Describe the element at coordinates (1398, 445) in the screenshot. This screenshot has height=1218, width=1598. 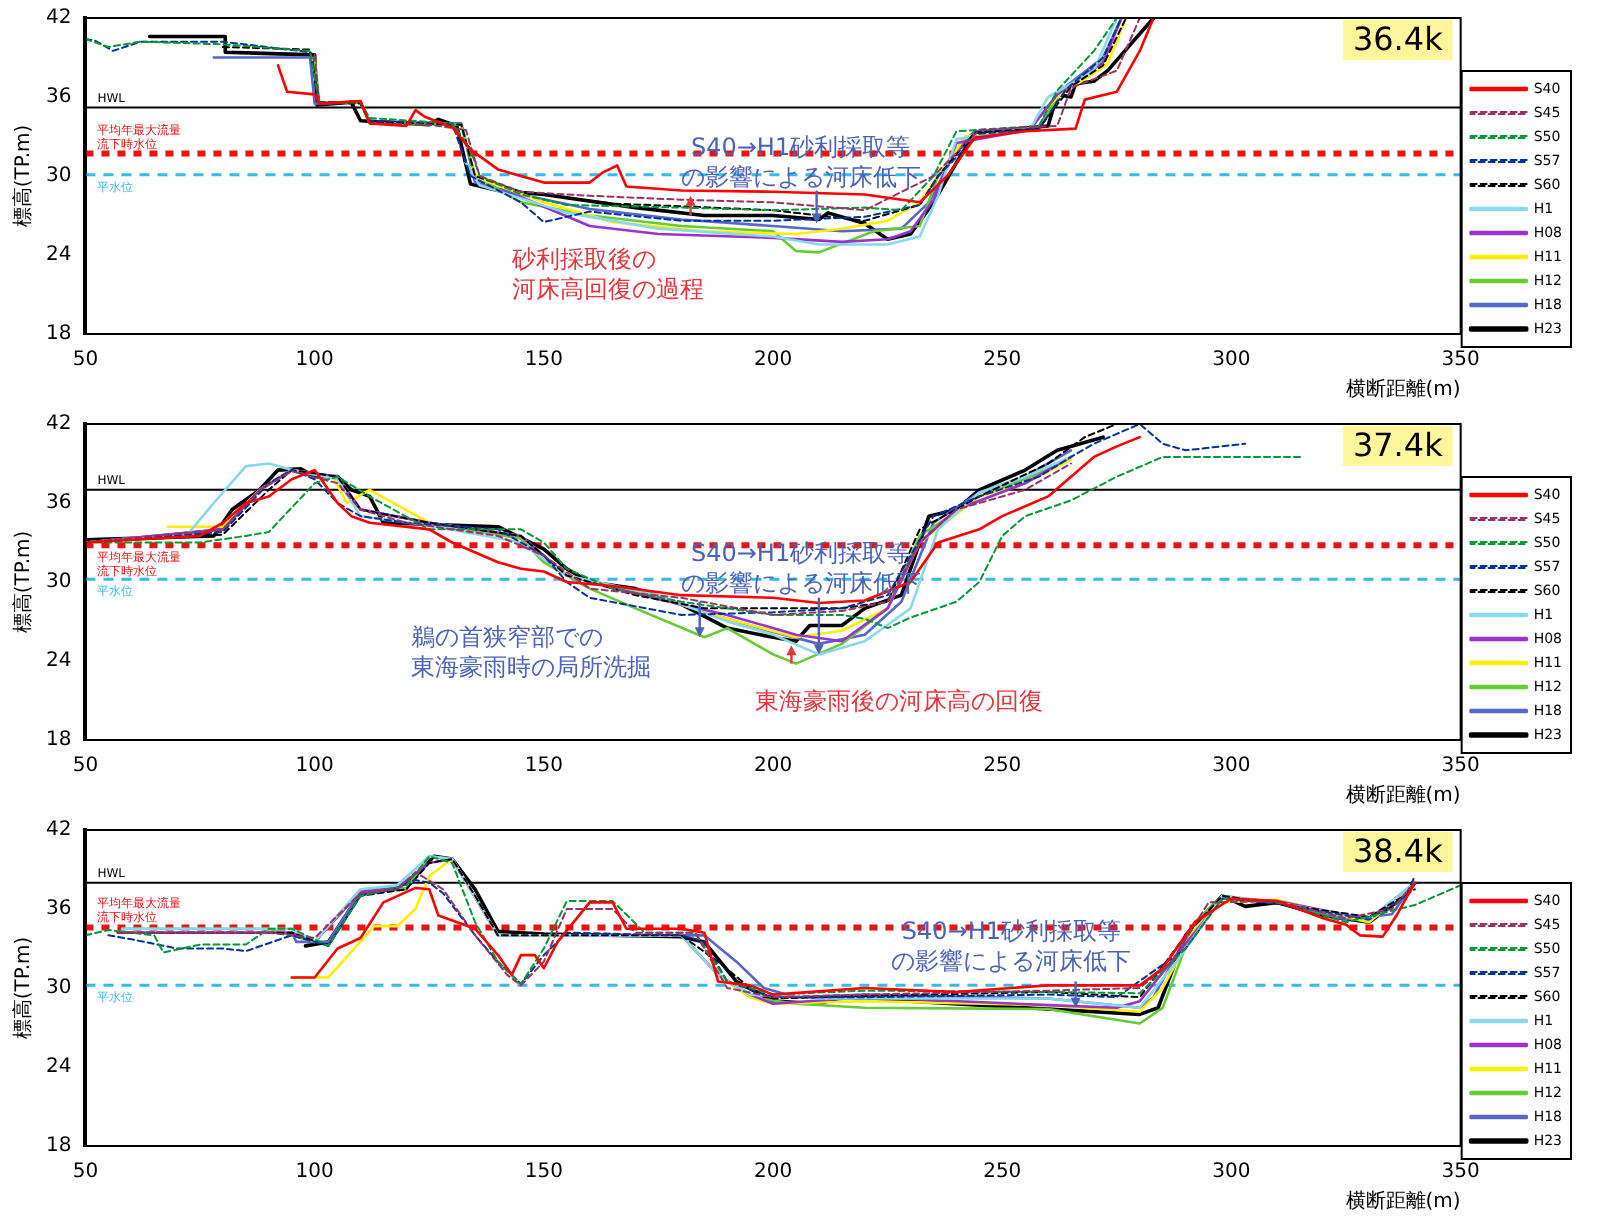
I see `chart-title: 37.4k` at that location.